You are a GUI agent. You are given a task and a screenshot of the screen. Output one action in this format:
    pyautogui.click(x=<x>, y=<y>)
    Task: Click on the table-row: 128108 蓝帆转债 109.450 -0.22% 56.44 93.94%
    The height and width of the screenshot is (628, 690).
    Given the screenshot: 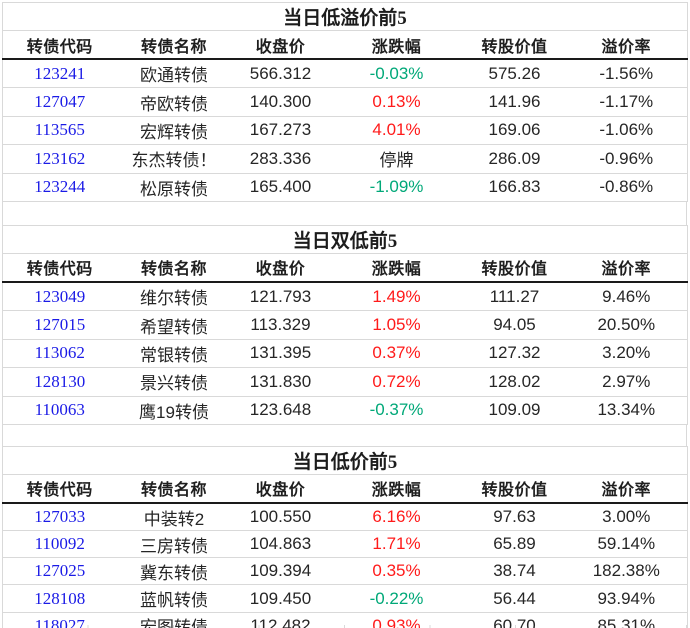 What is the action you would take?
    pyautogui.click(x=345, y=598)
    